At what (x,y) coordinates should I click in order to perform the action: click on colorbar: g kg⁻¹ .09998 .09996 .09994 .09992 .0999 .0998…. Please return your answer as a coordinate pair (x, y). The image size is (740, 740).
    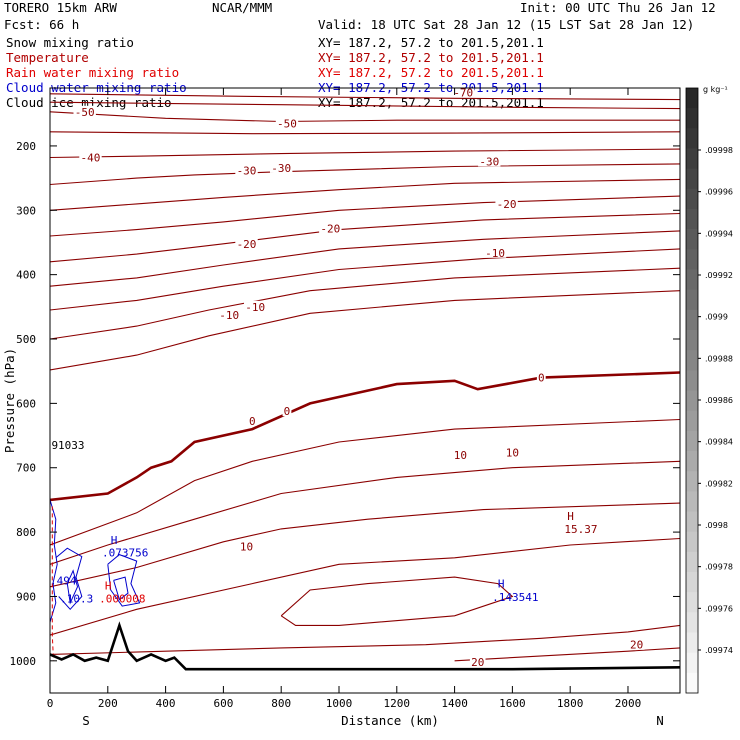
    Looking at the image, I should click on (709, 389).